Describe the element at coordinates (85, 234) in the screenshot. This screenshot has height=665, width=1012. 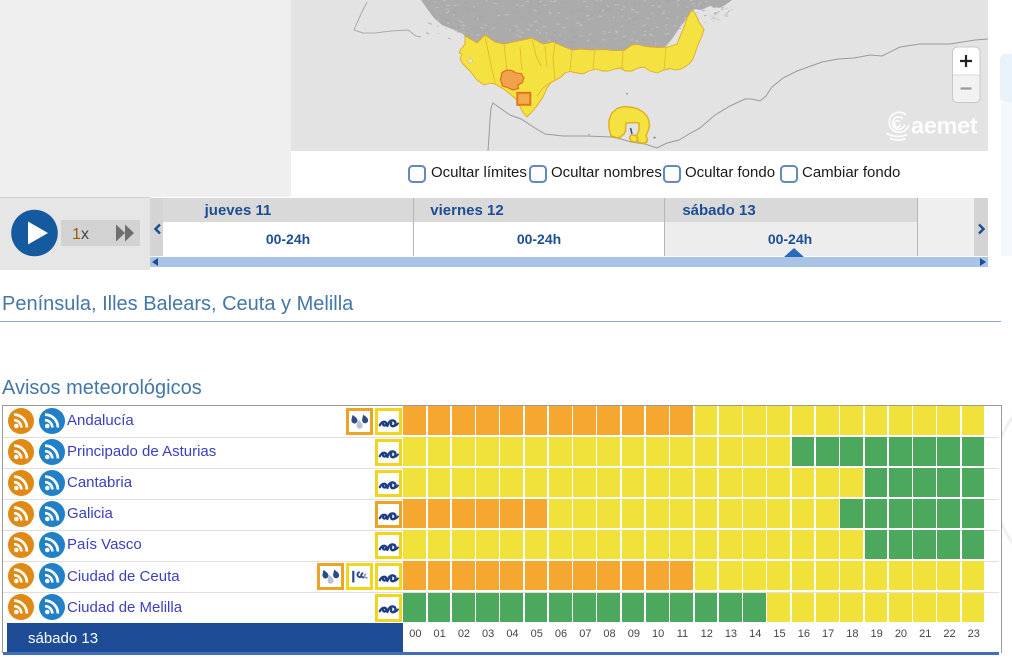
I see `svg-text: x` at that location.